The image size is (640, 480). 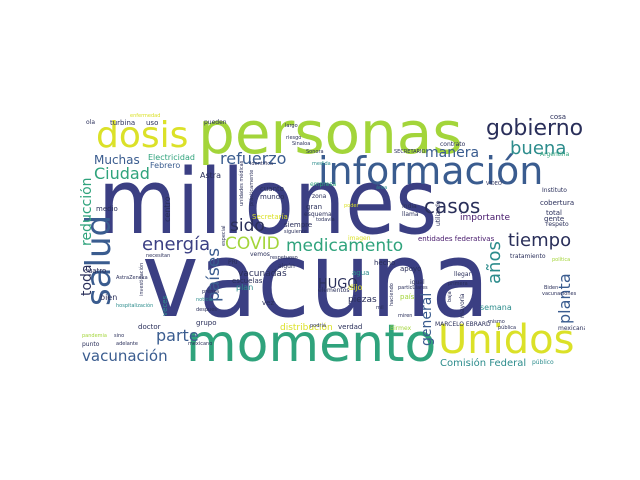 I want to click on word-cuatro: cuatro, so click(x=95, y=271).